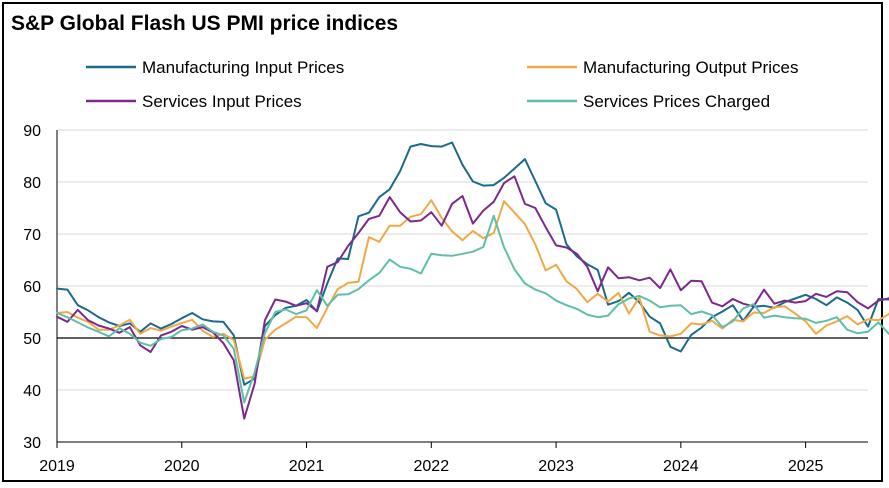 The image size is (889, 488). What do you see at coordinates (32, 339) in the screenshot?
I see `y-tick-label: 50` at bounding box center [32, 339].